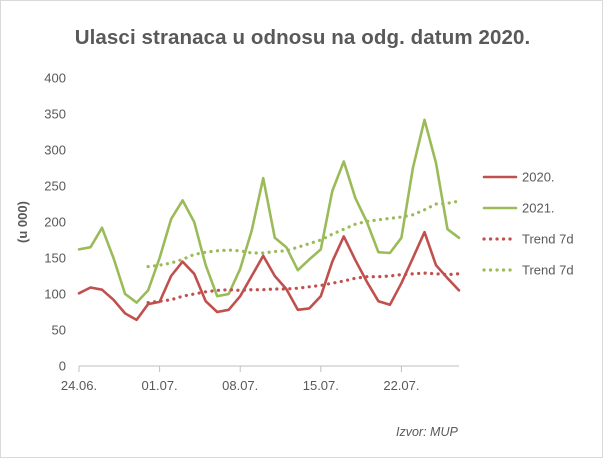 The width and height of the screenshot is (605, 460). Describe the element at coordinates (240, 385) in the screenshot. I see `x-tick-label: 08.07.` at that location.